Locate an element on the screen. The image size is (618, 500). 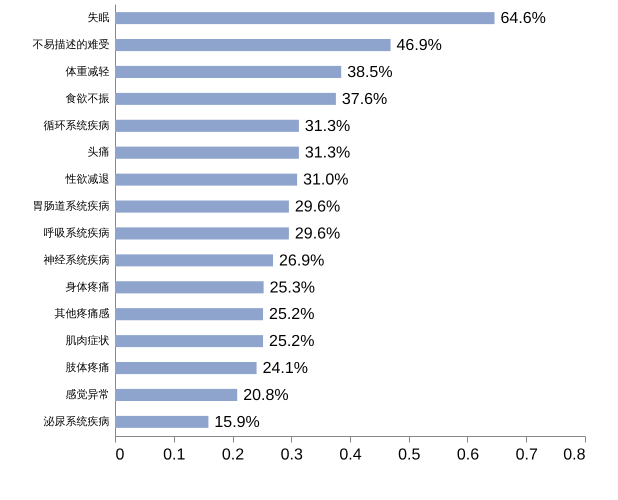
x-tick-label: 0 is located at coordinates (120, 455).